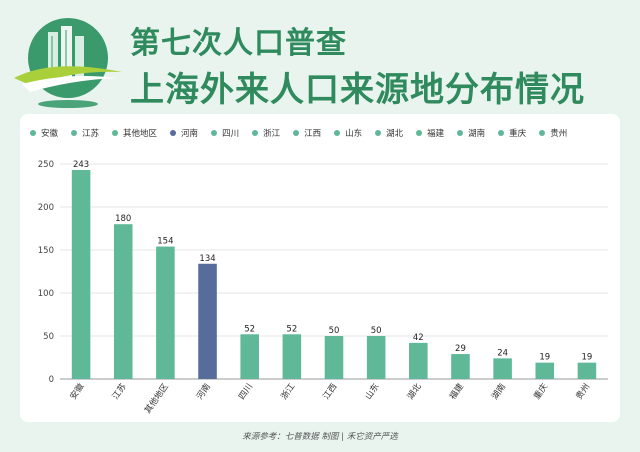 The height and width of the screenshot is (452, 640). I want to click on legend-label: 重庆, so click(518, 134).